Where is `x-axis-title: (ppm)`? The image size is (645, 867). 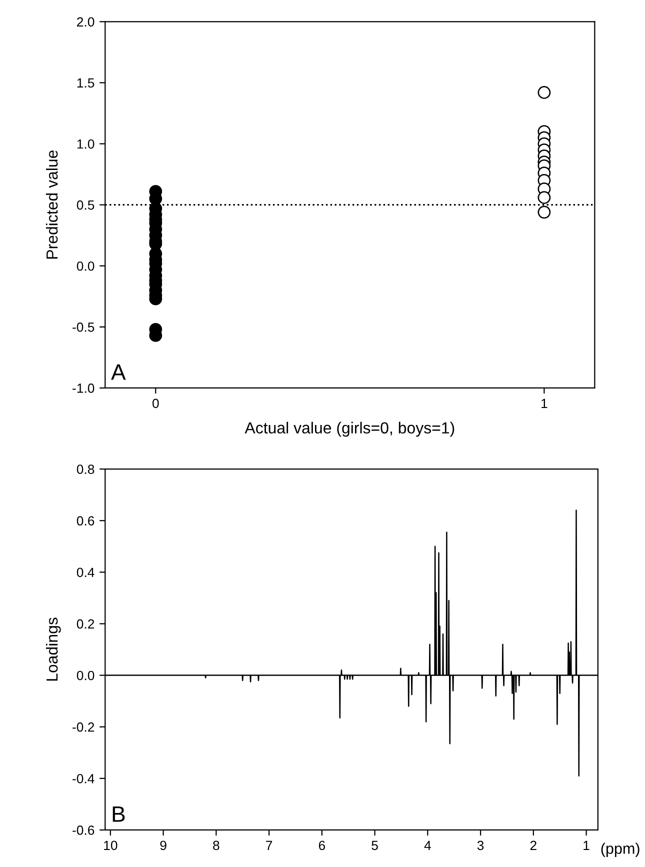
x-axis-title: (ppm) is located at coordinates (620, 849).